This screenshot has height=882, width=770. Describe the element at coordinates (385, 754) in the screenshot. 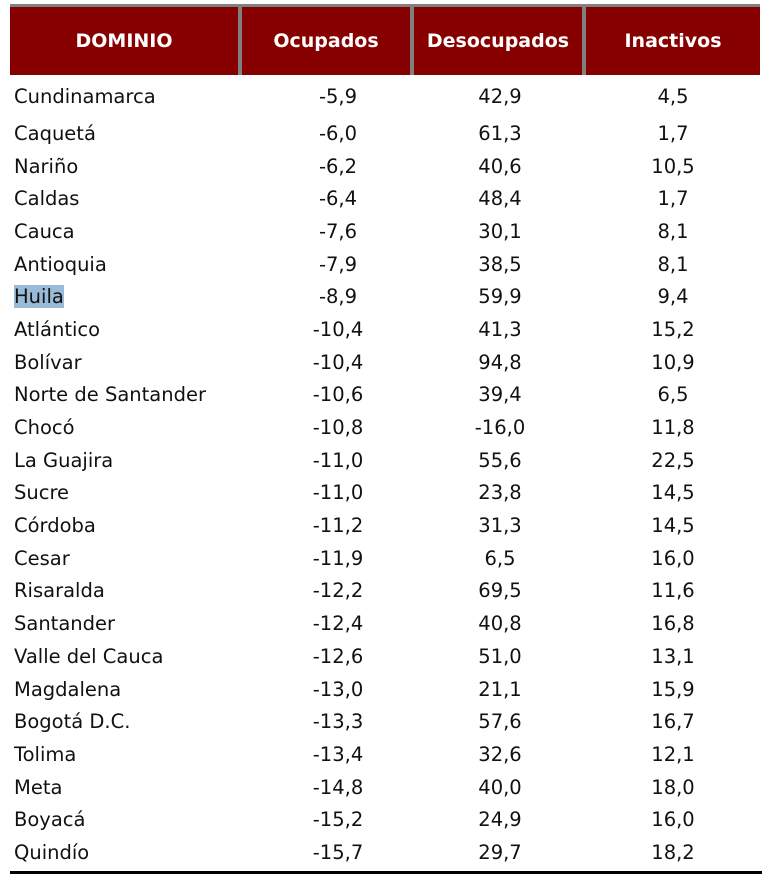

I see `table-row: Tolima -13,4 32,6 12,1` at that location.